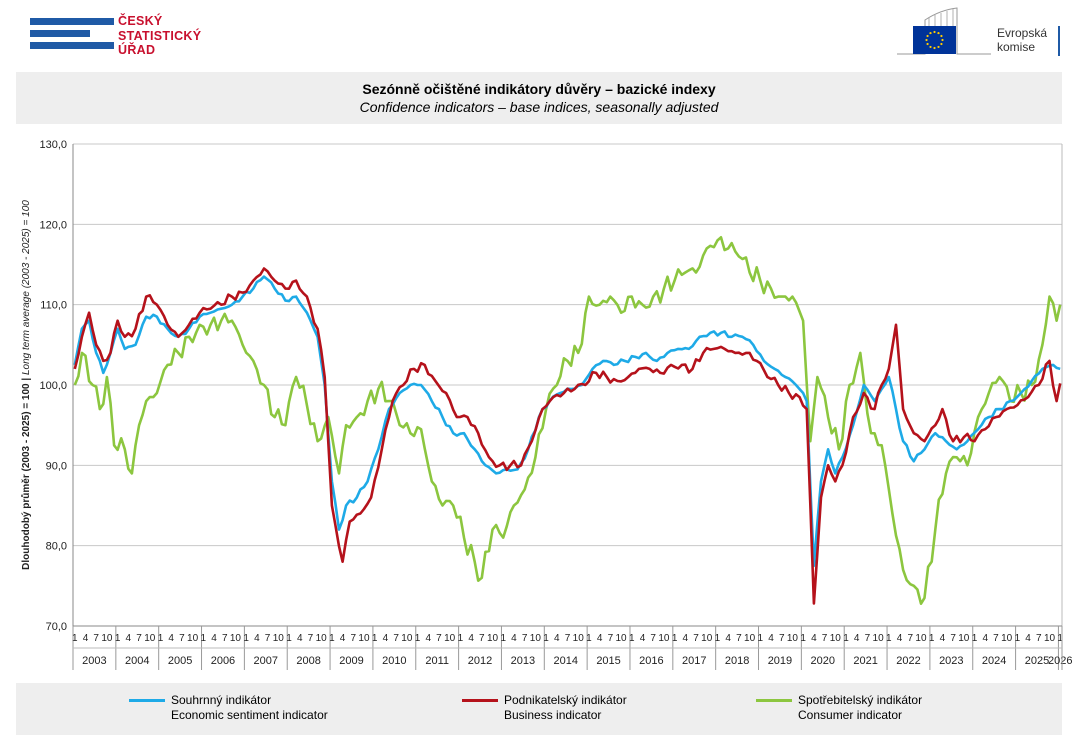 This screenshot has width=1075, height=751. I want to click on y-tick-label: 100,0, so click(53, 386).